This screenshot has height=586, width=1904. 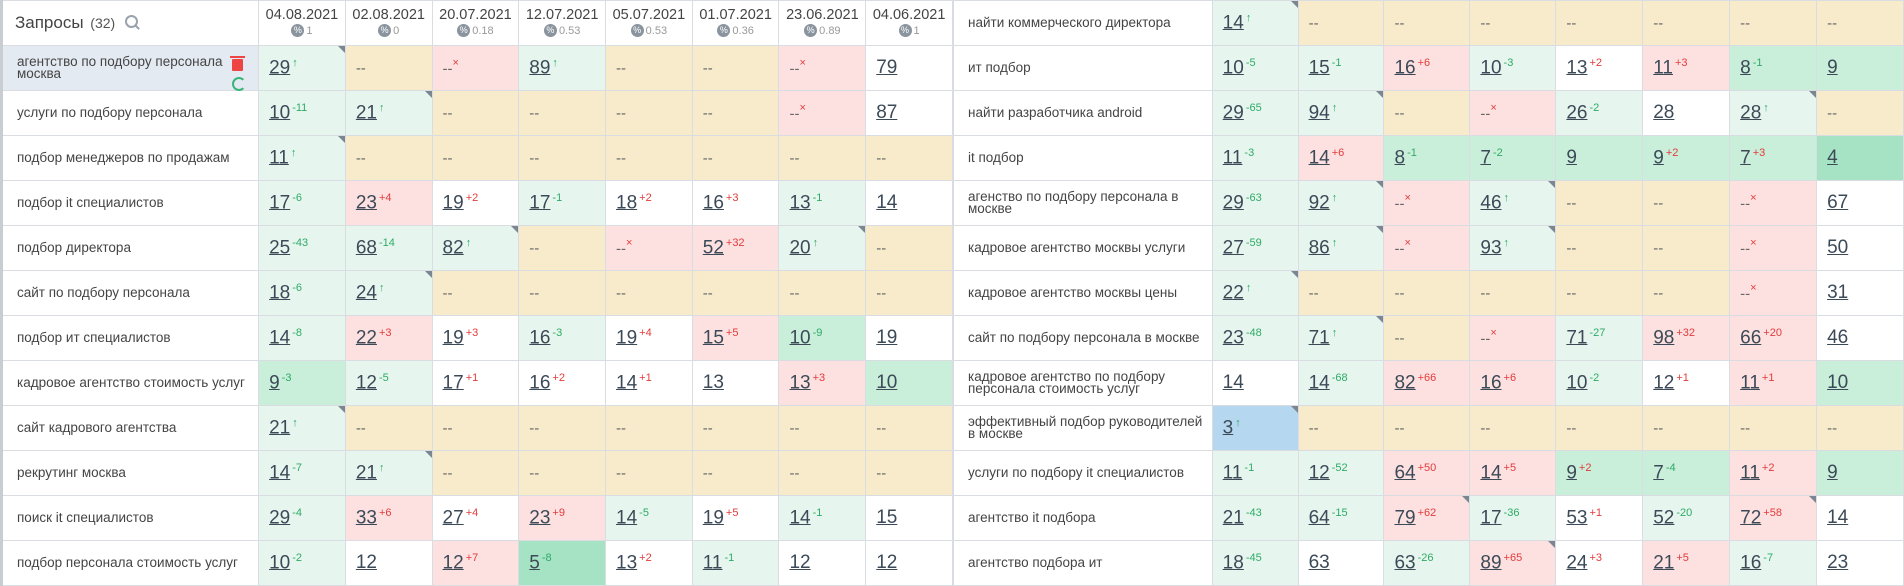 I want to click on position-value: 12, so click(x=366, y=562).